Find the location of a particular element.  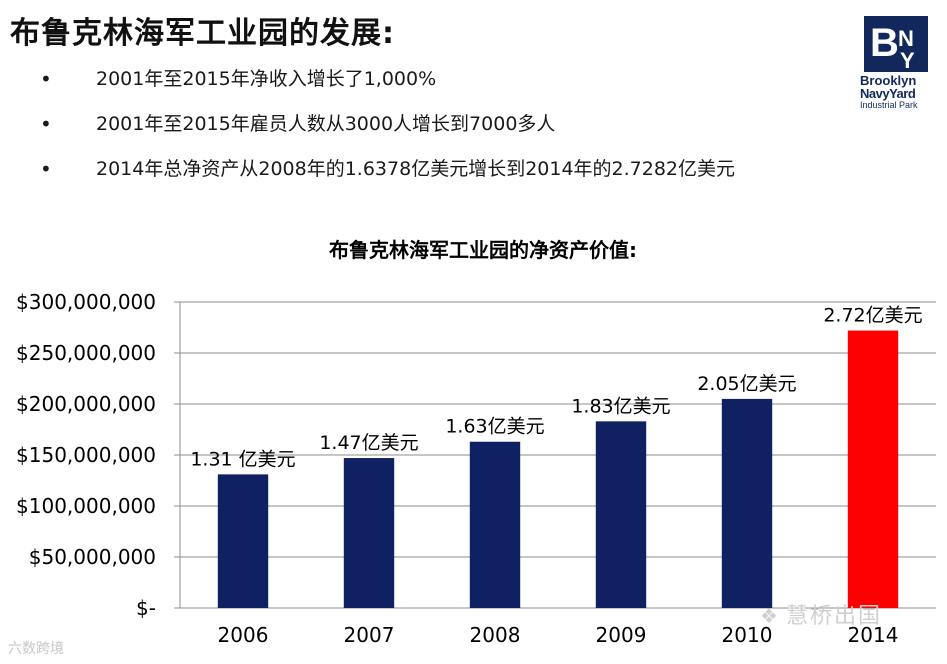

bullet-item: • 2001年至2015年雇员人数从3000人增长到7000多人 is located at coordinates (387, 133).